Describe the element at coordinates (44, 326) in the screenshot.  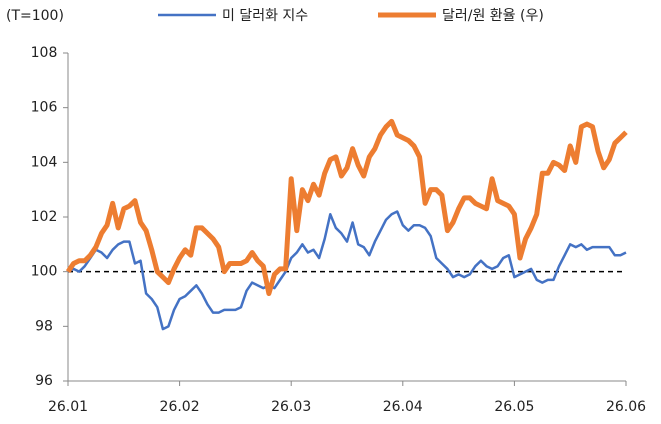
I see `y-tick-label: 98` at that location.